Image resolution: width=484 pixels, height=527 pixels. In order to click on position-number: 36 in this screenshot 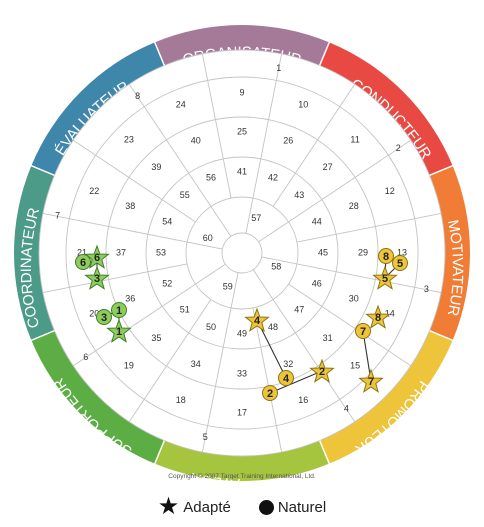, I will do `click(130, 299)`.